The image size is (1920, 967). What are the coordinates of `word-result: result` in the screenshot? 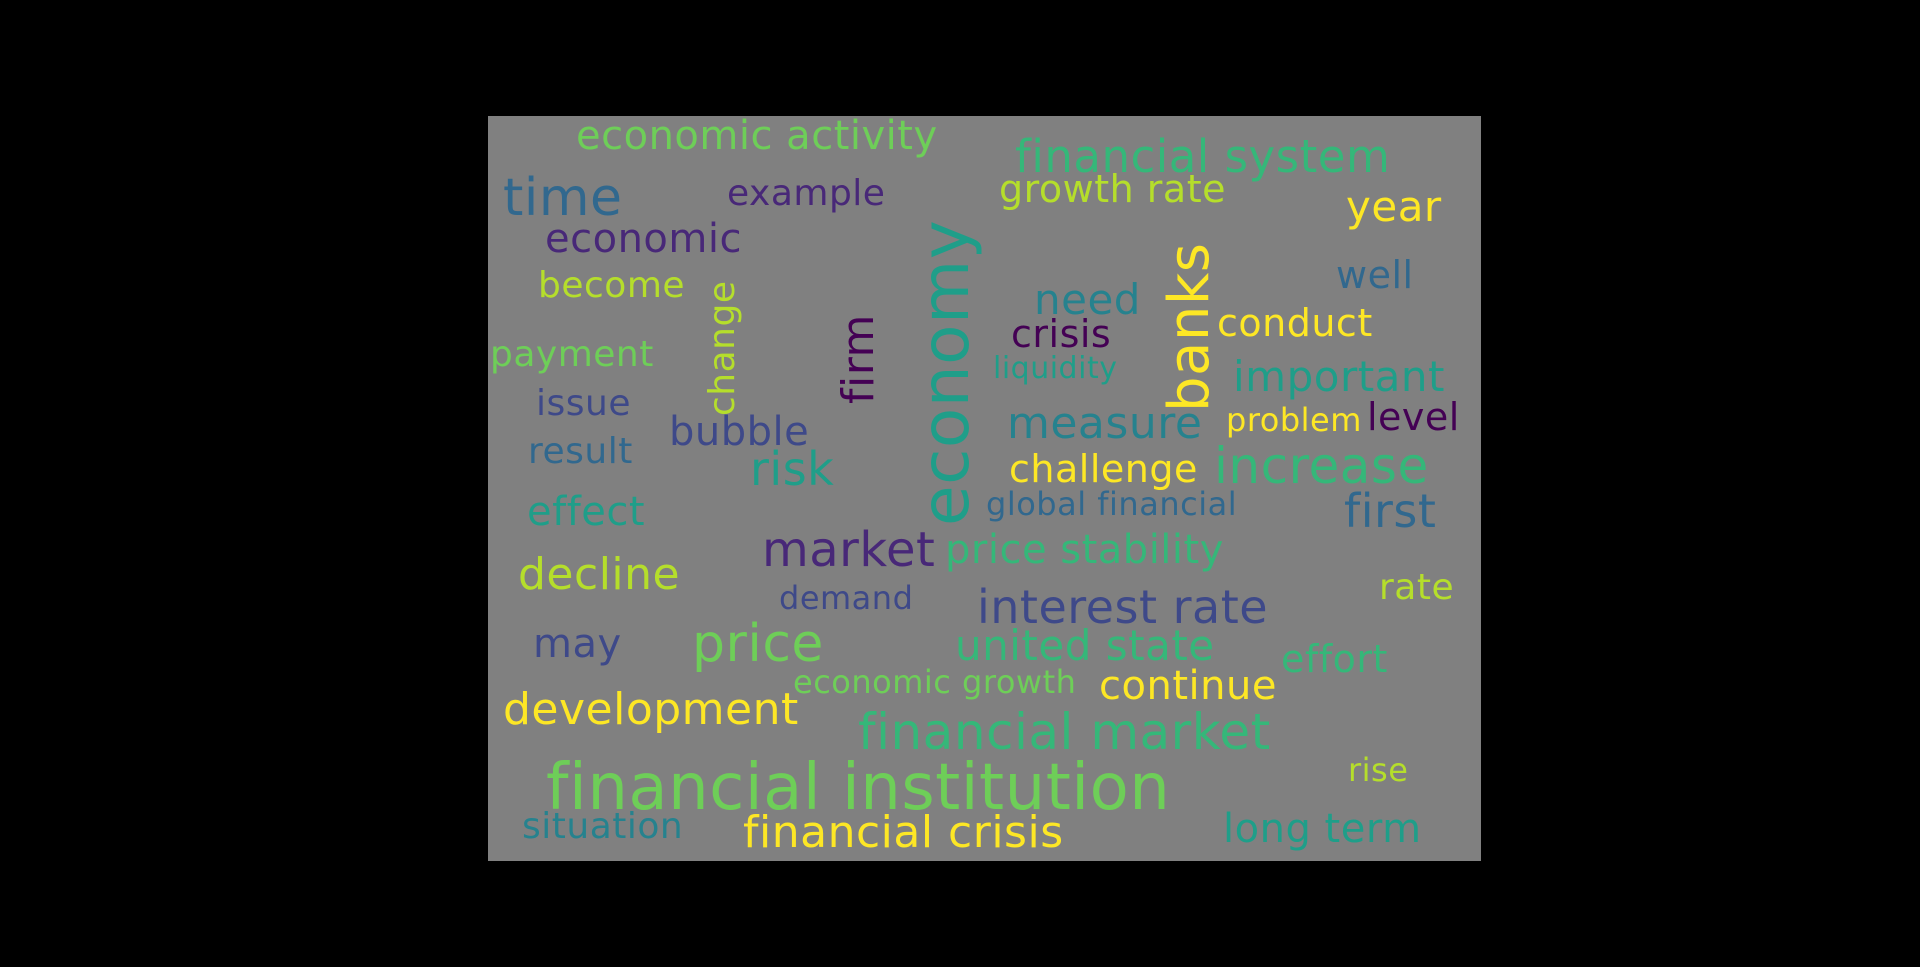 It's located at (580, 451).